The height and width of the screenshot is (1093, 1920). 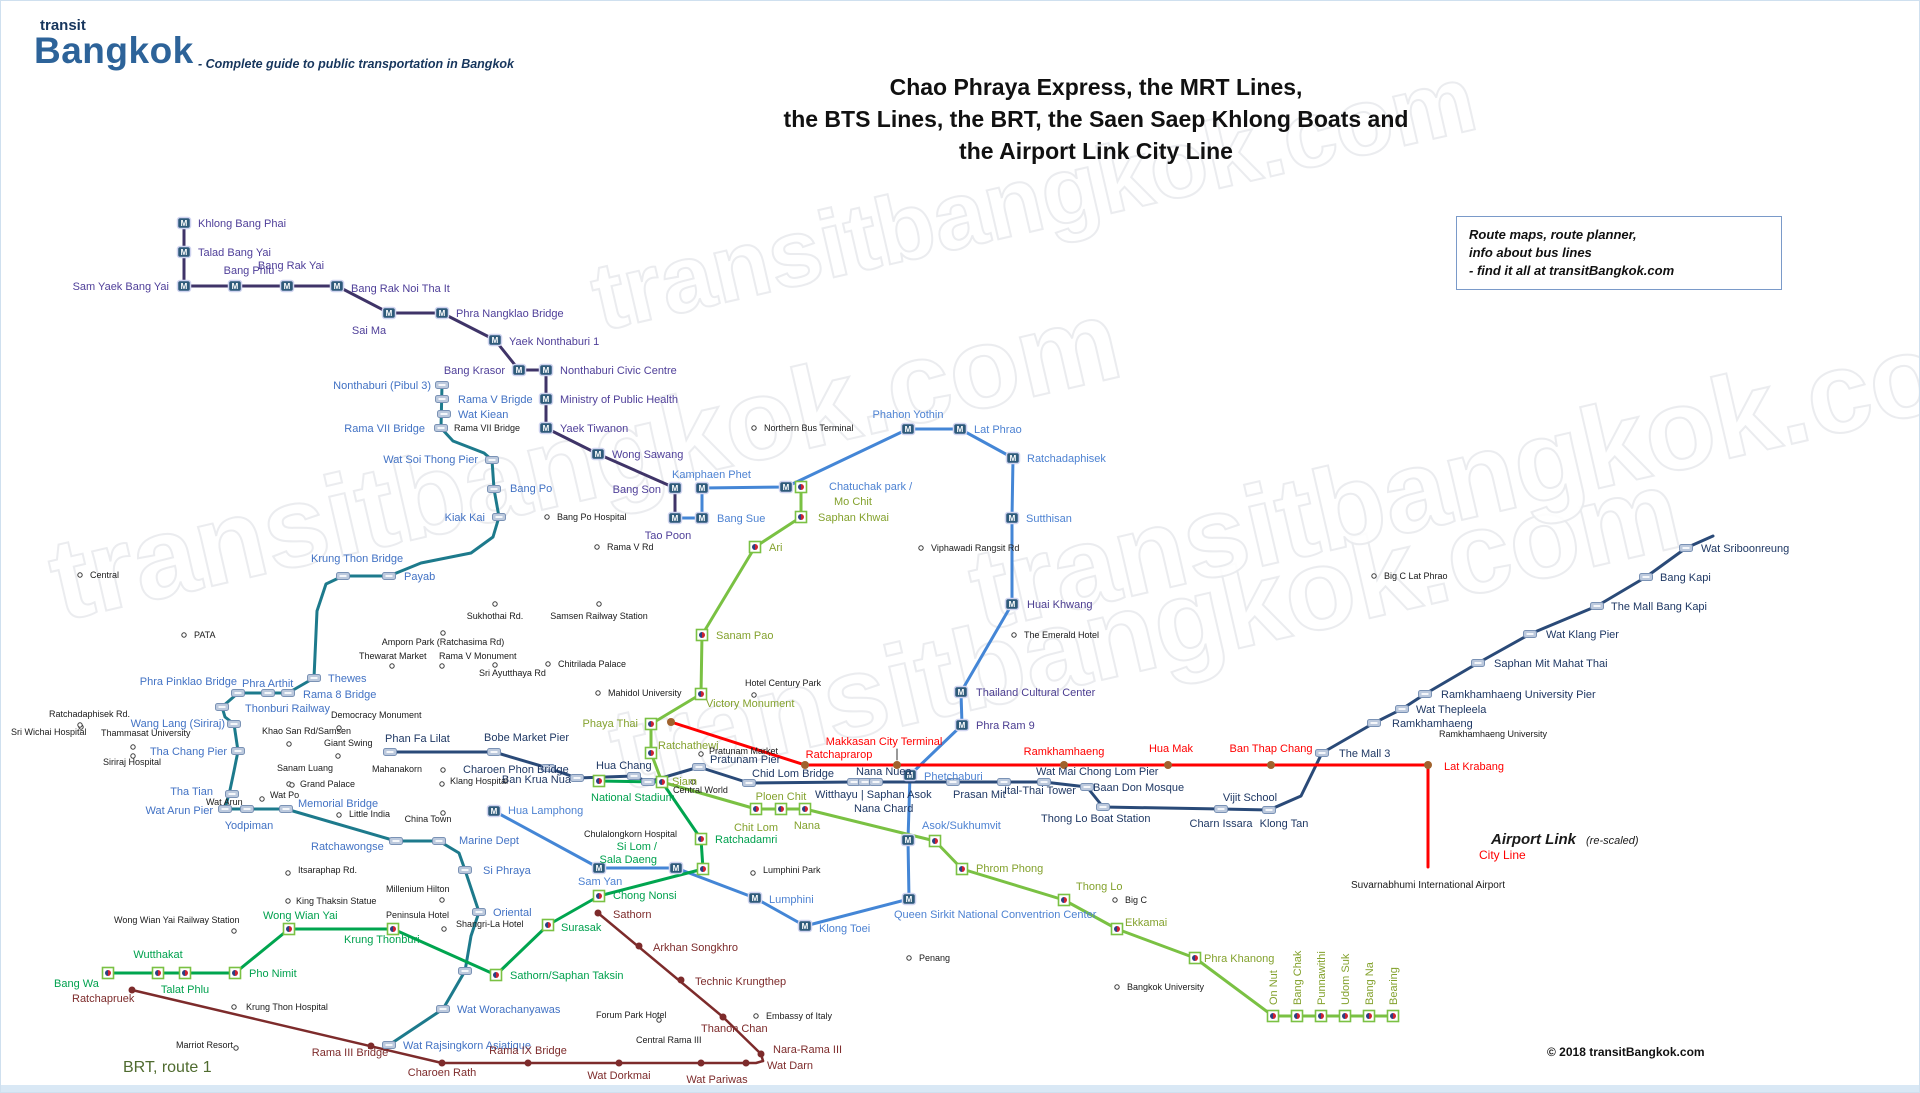 What do you see at coordinates (509, 1010) in the screenshot?
I see `station-label: Wat Worachanyawas` at bounding box center [509, 1010].